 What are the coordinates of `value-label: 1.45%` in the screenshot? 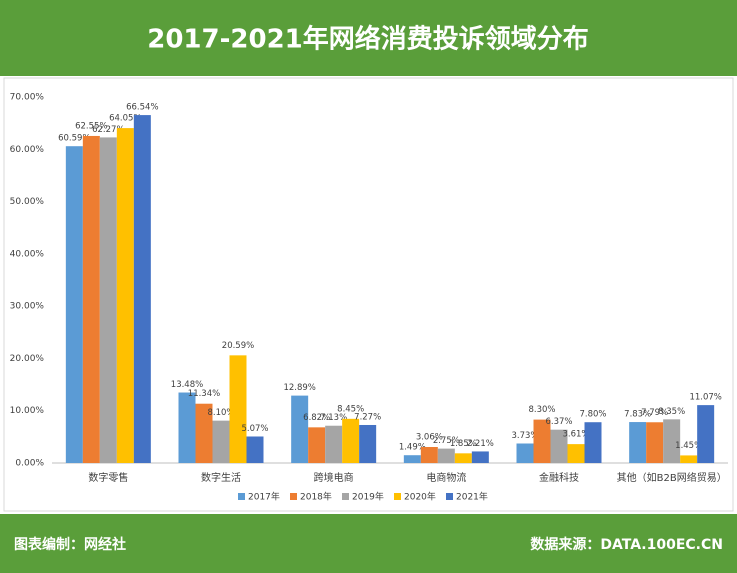 It's located at (688, 446).